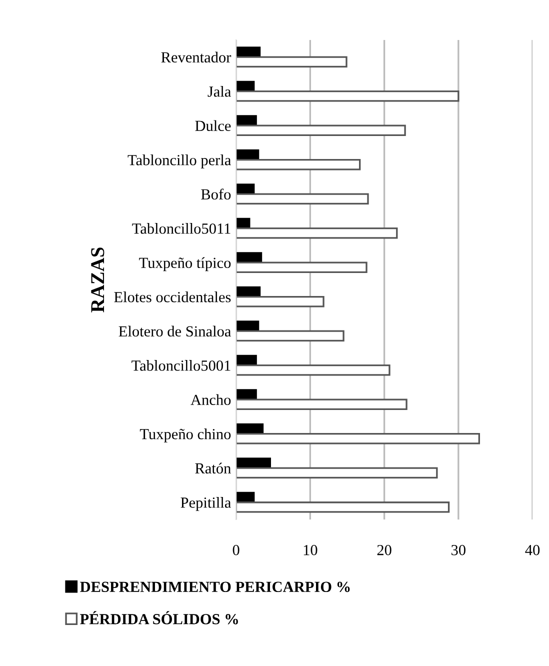 The width and height of the screenshot is (549, 666). Describe the element at coordinates (179, 161) in the screenshot. I see `y-tick-label: Tabloncillo perla` at that location.